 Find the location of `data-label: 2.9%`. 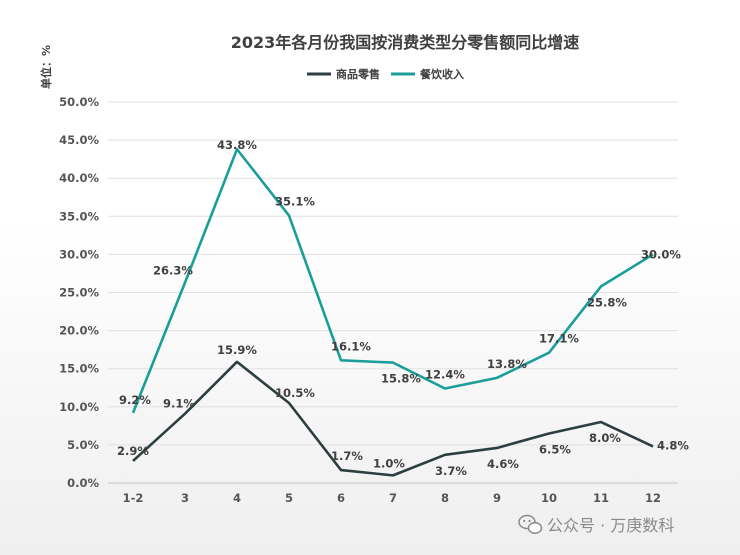

data-label: 2.9% is located at coordinates (133, 451).